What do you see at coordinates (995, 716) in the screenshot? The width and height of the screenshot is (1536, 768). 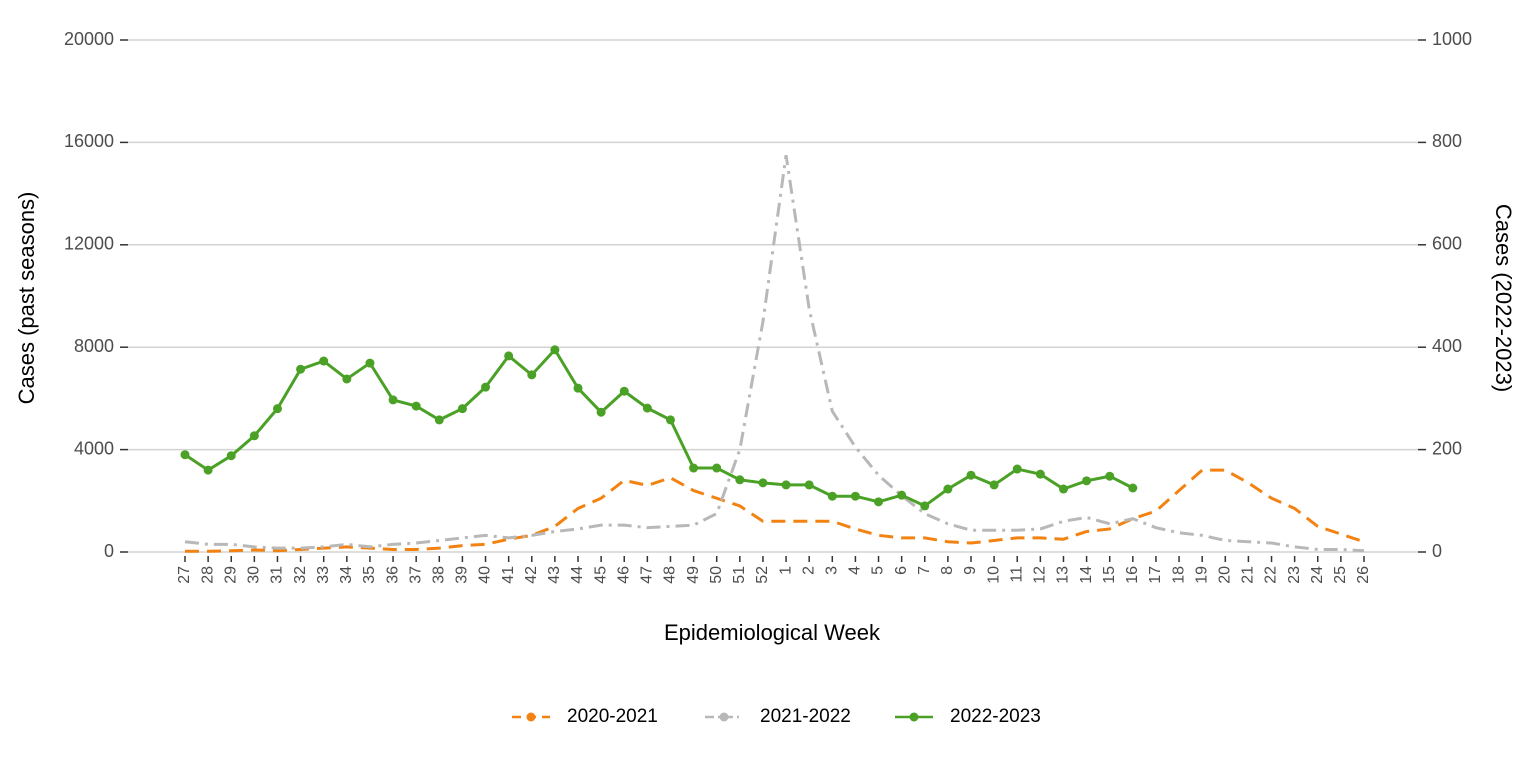 I see `legend-label: 2022-2023` at bounding box center [995, 716].